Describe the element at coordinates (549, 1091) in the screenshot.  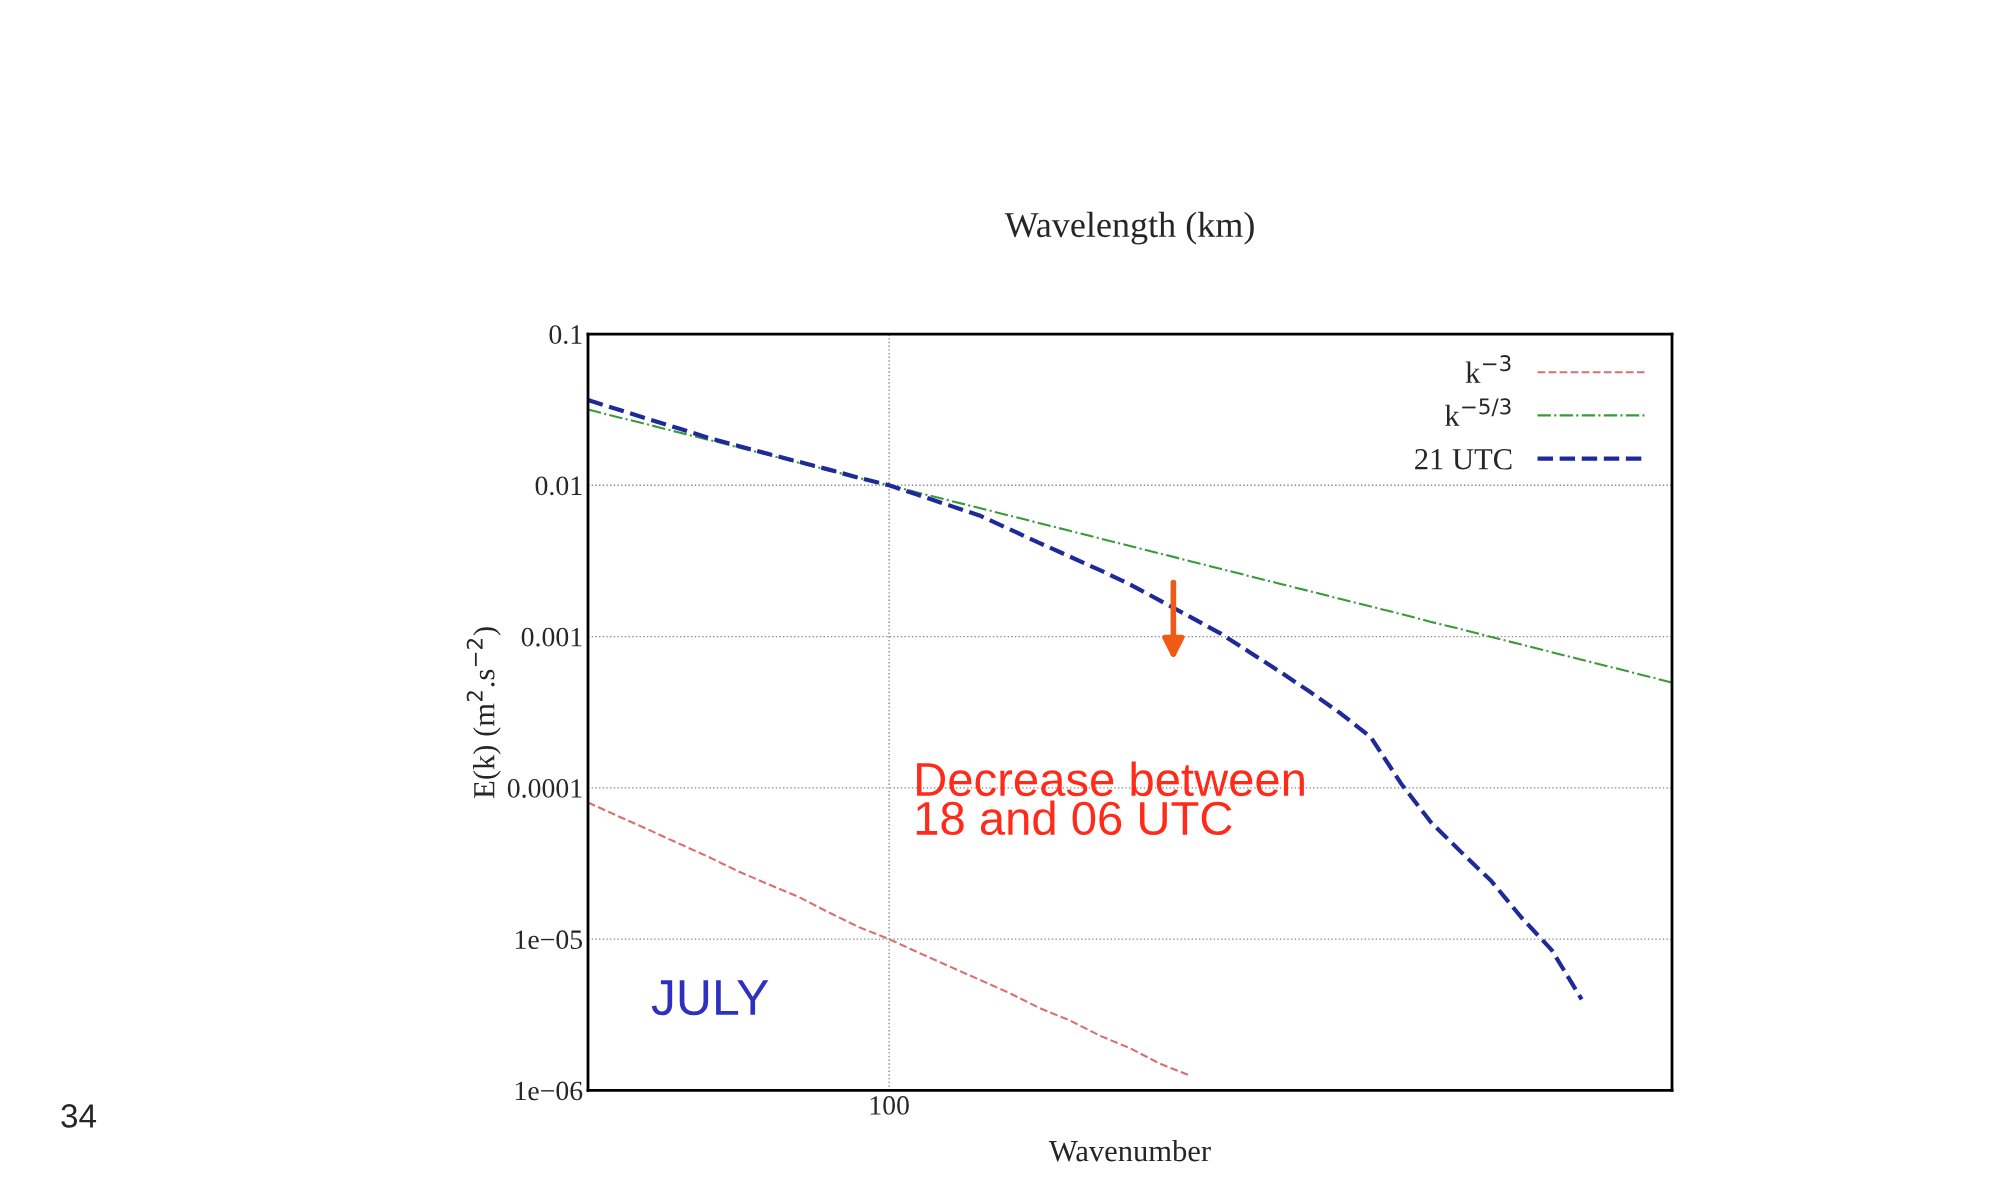
I see `y-tick-label: 1e−06` at that location.